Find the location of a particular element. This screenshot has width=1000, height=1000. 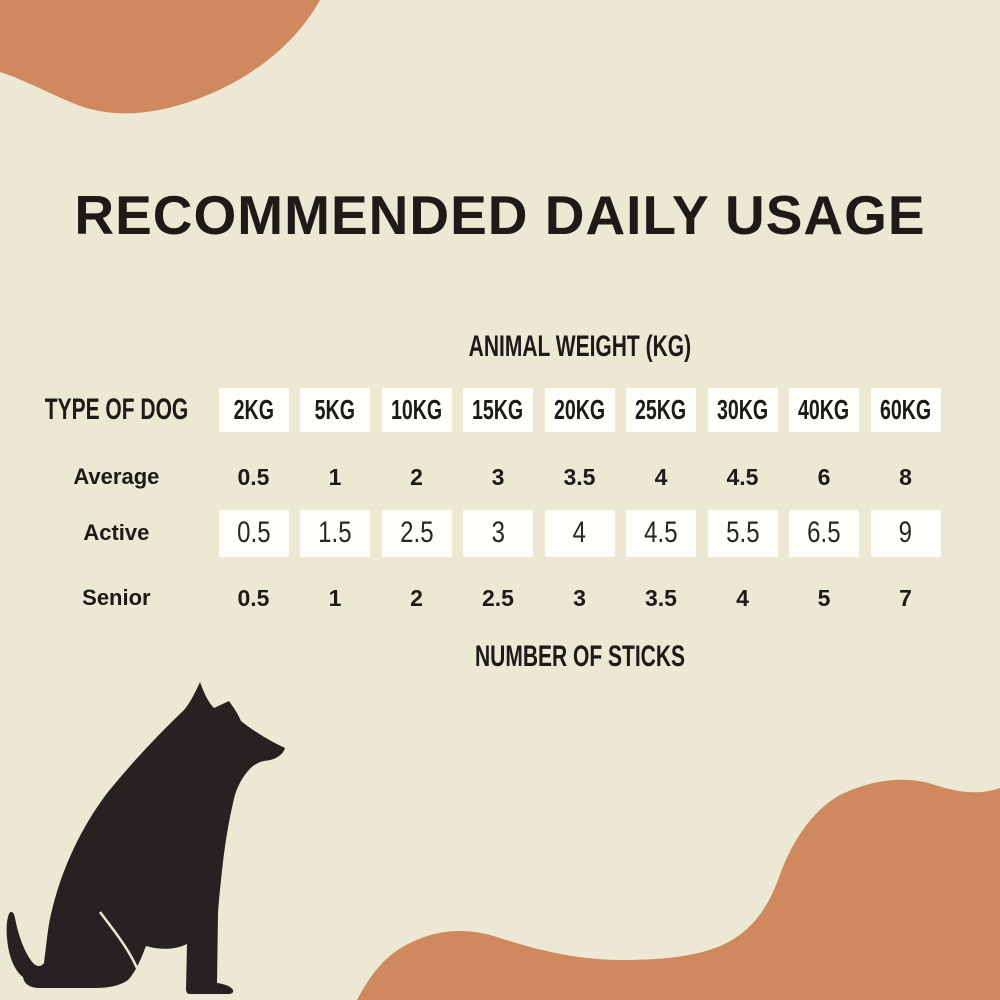

weight-header-cell: 60KG is located at coordinates (906, 410).